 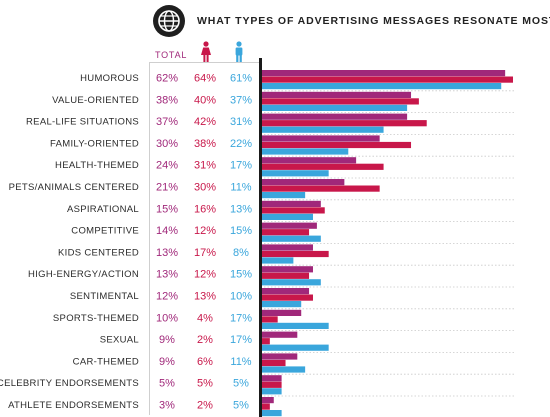 What do you see at coordinates (103, 209) in the screenshot?
I see `category-label: ASPIRATIONAL` at bounding box center [103, 209].